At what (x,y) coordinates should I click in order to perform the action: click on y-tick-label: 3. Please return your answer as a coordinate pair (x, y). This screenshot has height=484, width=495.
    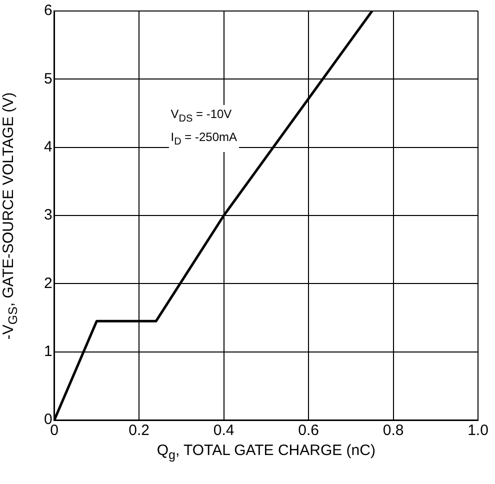
    Looking at the image, I should click on (48, 215).